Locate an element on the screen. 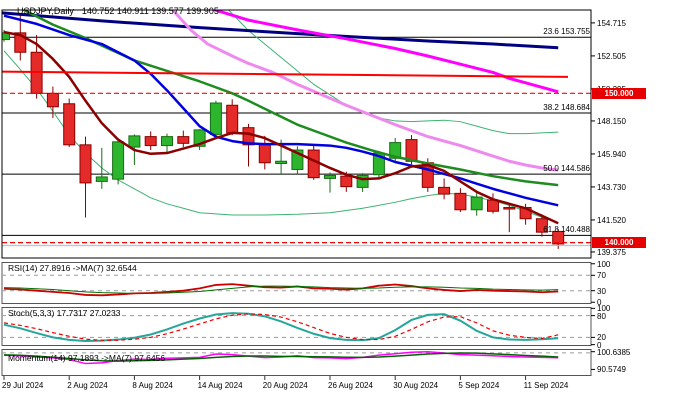  price-axis-label: 152.505 is located at coordinates (611, 56).